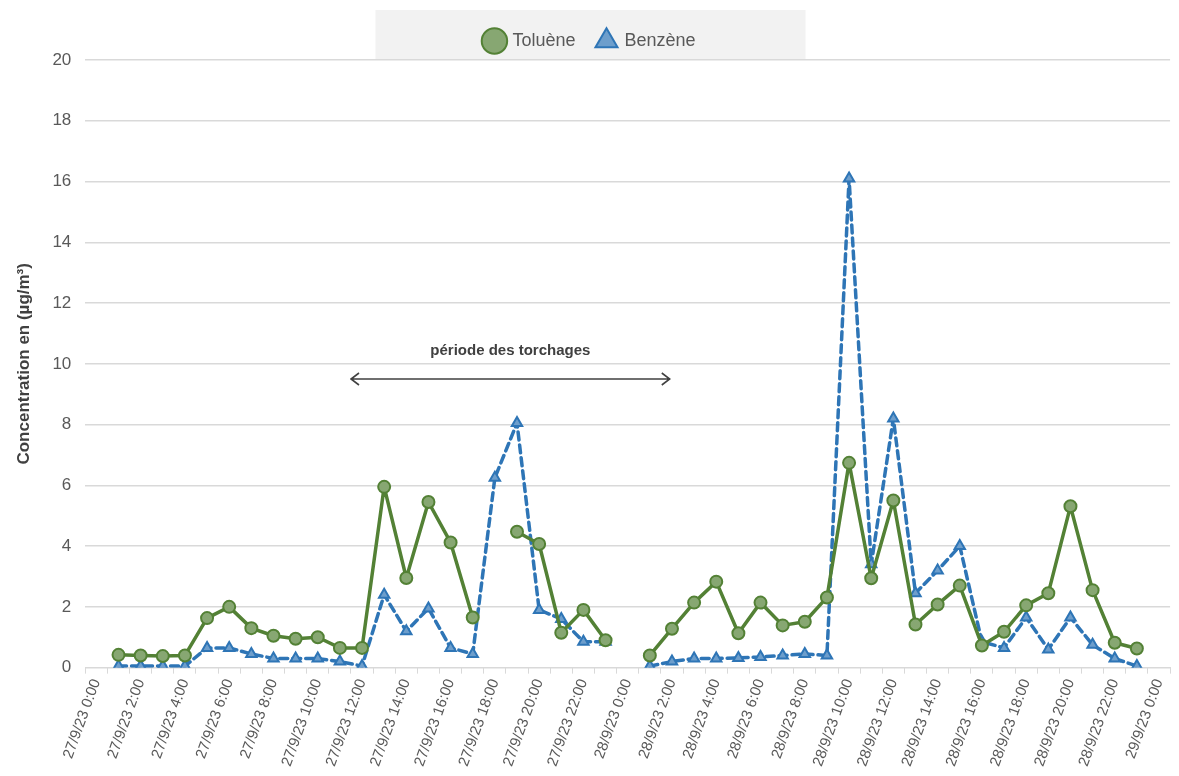 The width and height of the screenshot is (1179, 776). What do you see at coordinates (62, 363) in the screenshot?
I see `y-tick-label: 10` at bounding box center [62, 363].